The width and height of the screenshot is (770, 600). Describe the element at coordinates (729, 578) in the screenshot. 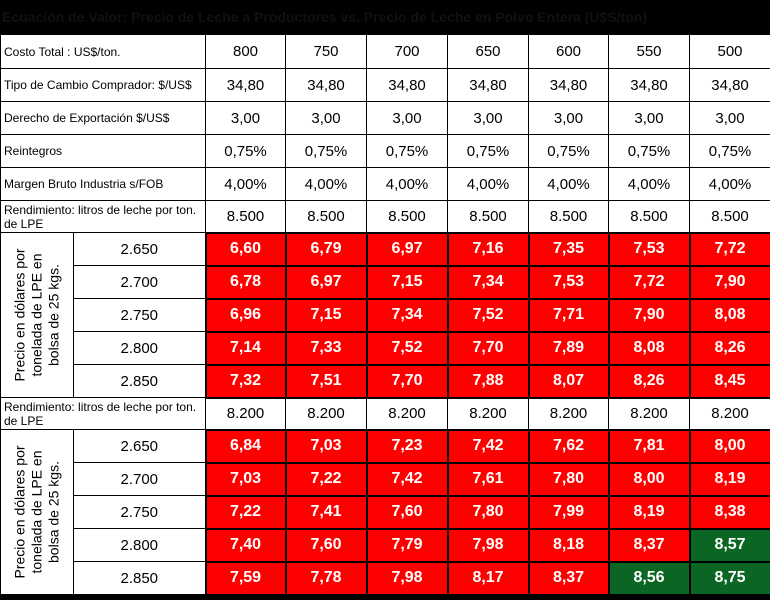

I see `value-cell: 8,75` at that location.